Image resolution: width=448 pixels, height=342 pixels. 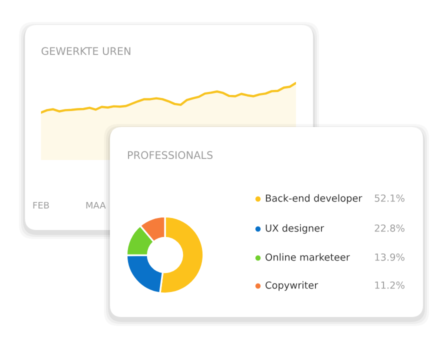 What do you see at coordinates (389, 228) in the screenshot?
I see `data-label: 22.8%` at bounding box center [389, 228].